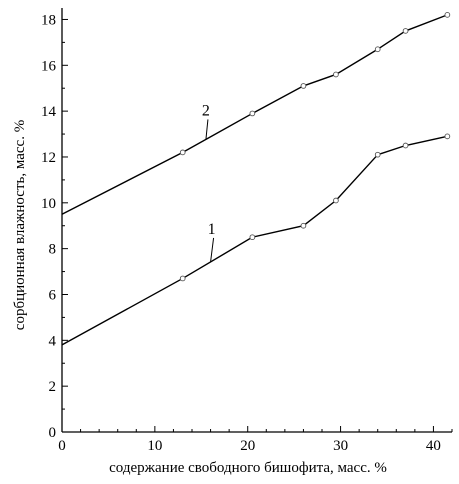 This screenshot has width=459, height=484. I want to click on y-tick-label: 0, so click(53, 433).